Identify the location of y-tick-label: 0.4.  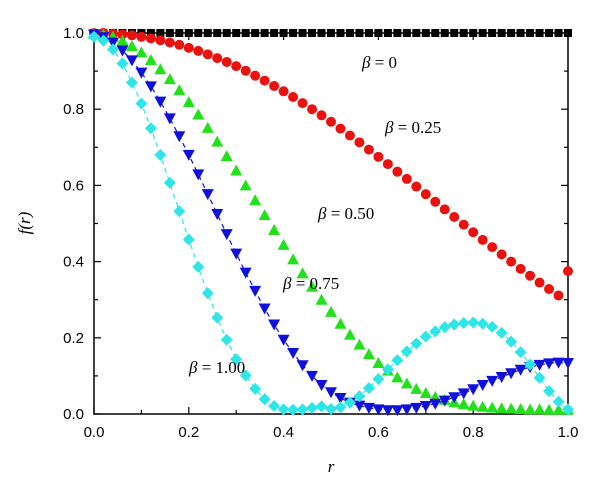
(73, 262).